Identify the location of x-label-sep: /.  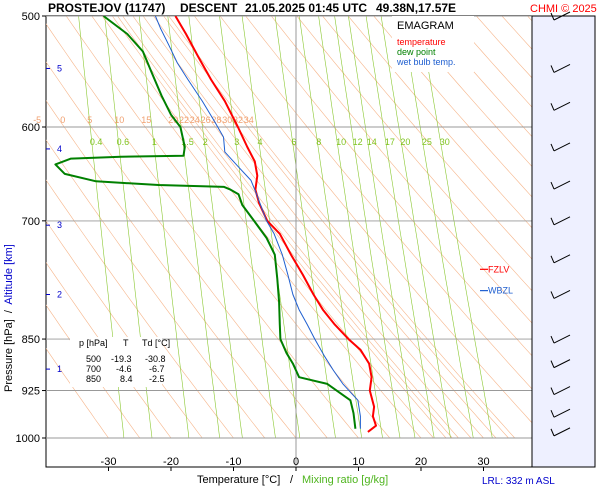
(292, 480).